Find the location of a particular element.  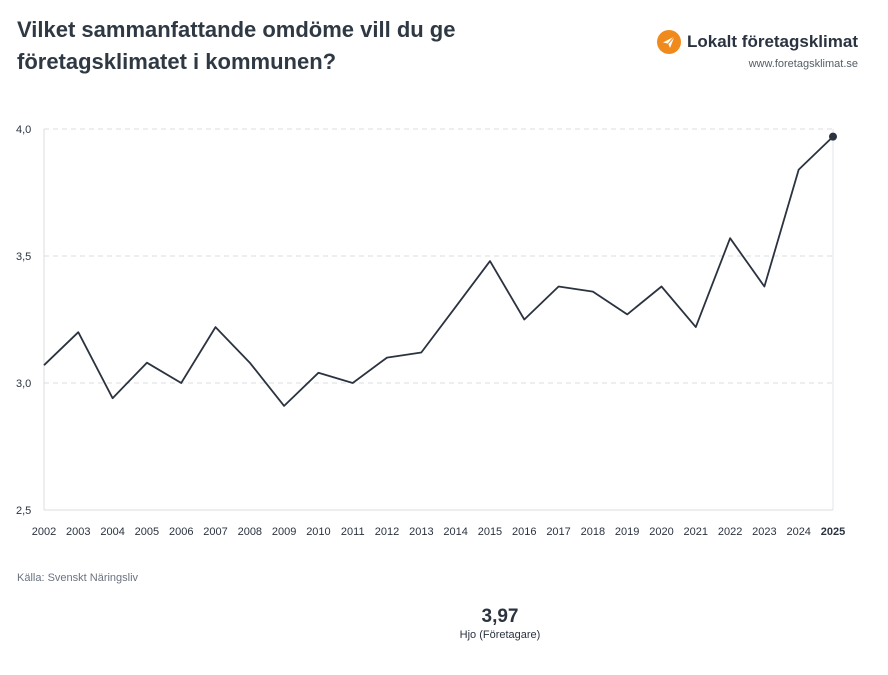

x-tick-label: 2008 is located at coordinates (250, 532).